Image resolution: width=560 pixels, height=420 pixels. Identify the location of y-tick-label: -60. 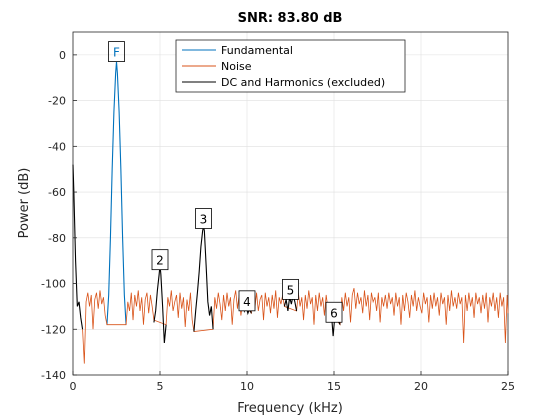
(57, 192).